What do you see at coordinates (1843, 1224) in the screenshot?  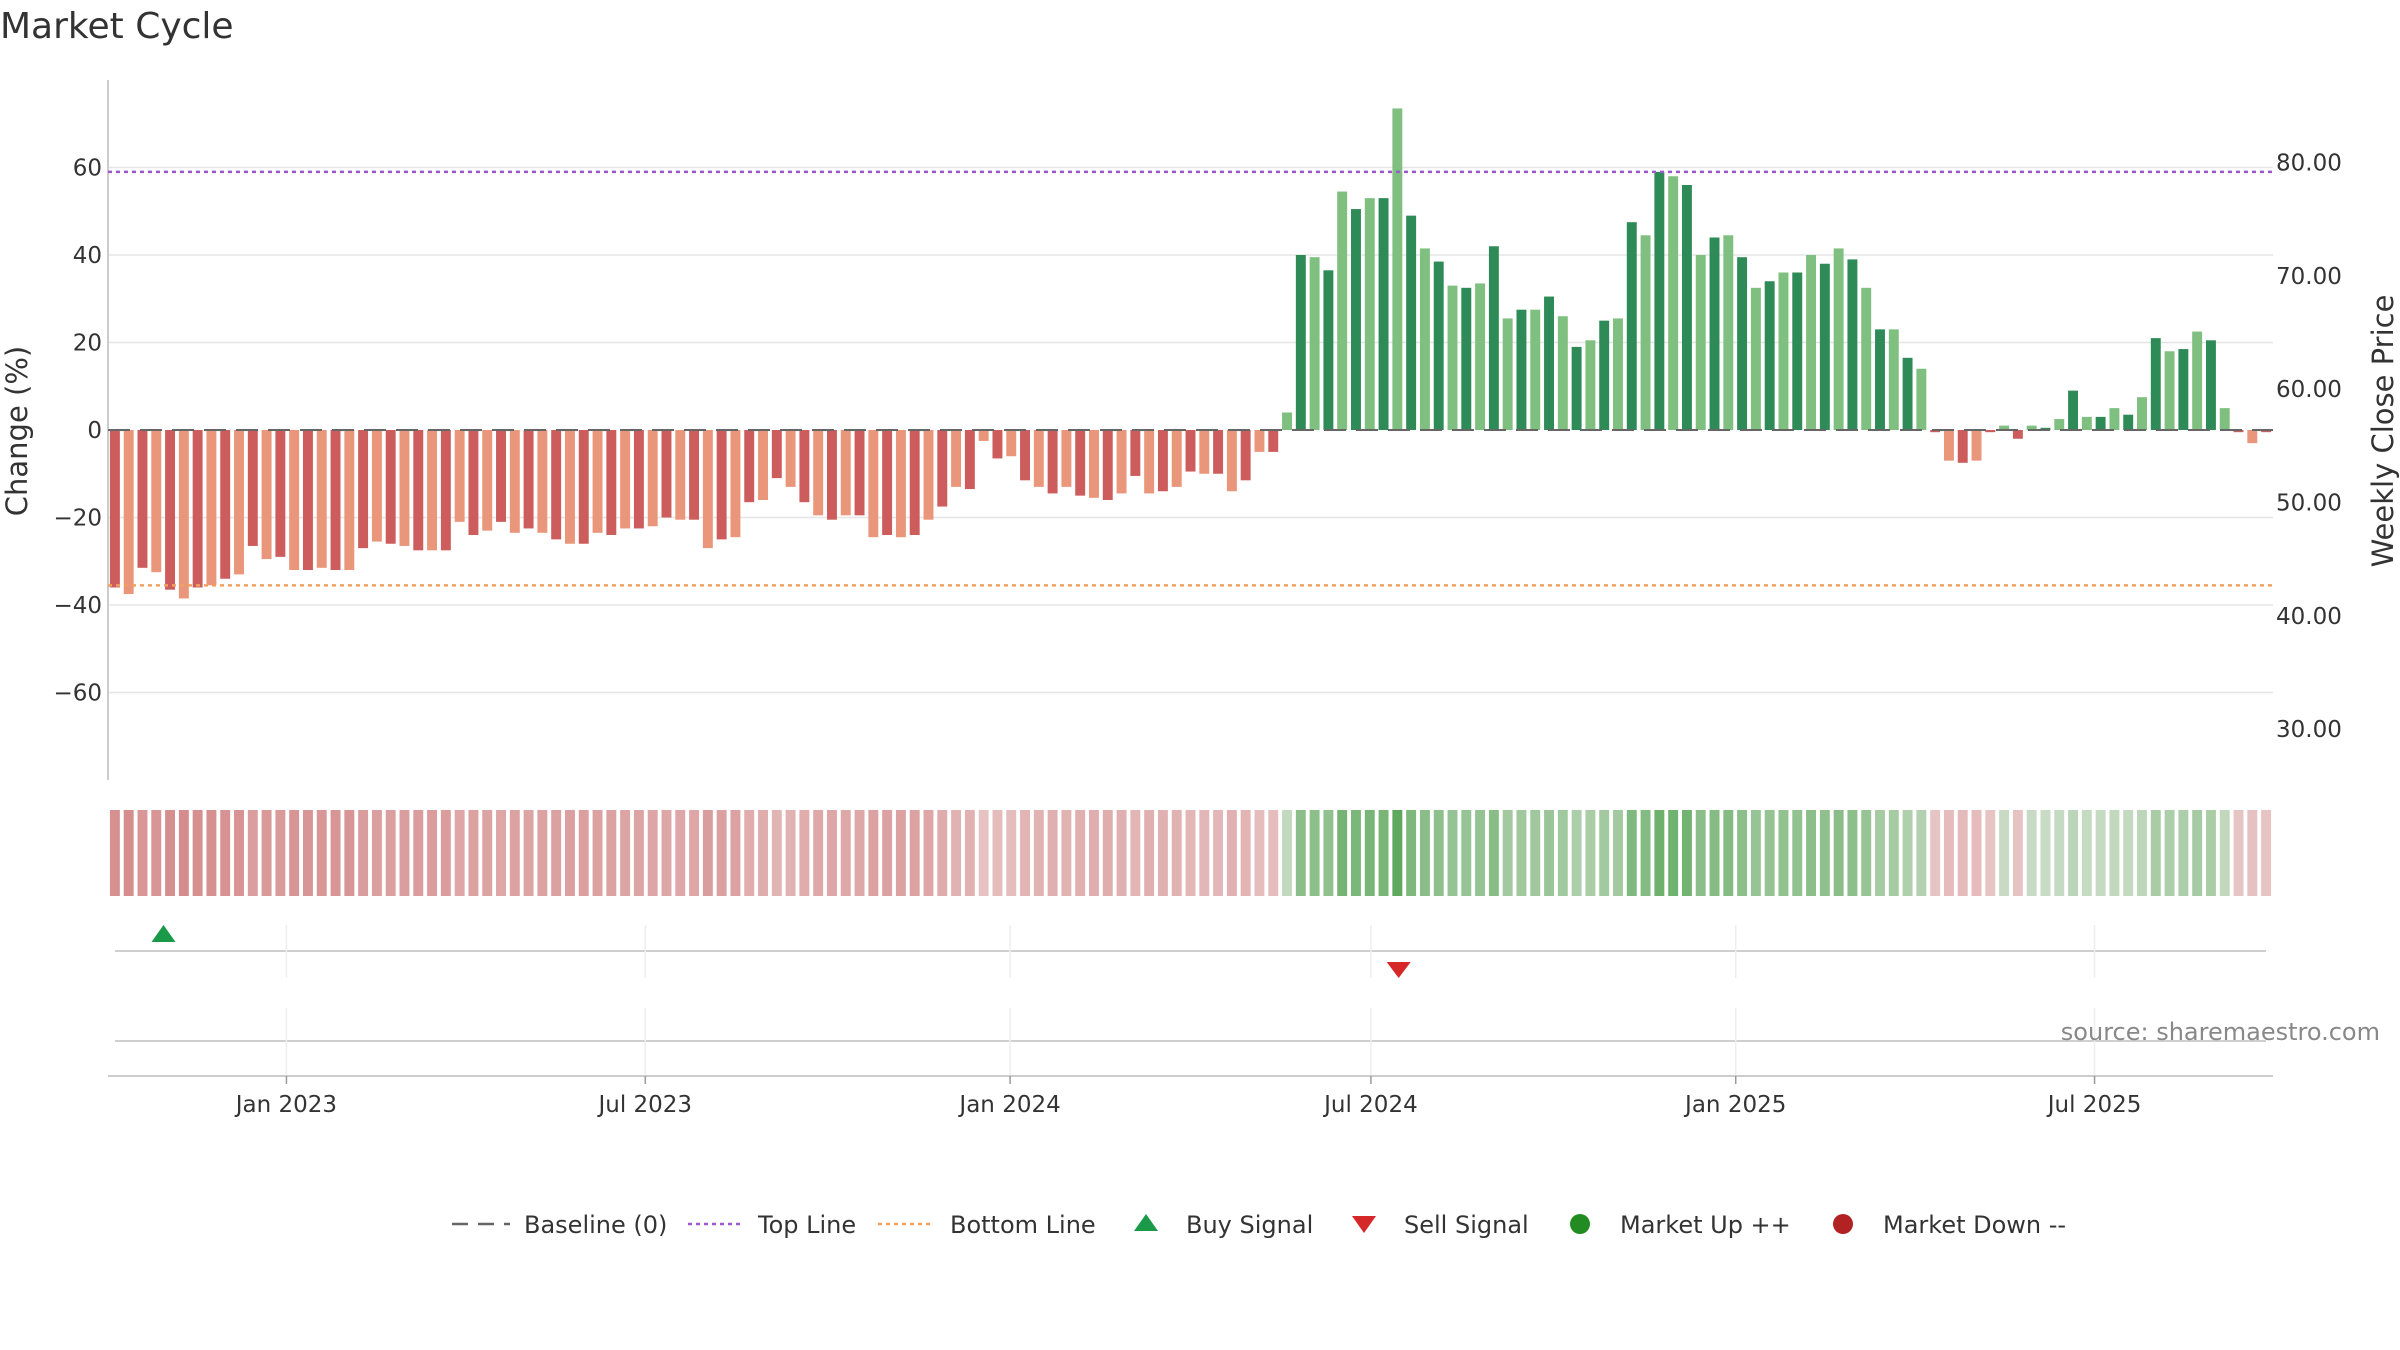 I see `legend-market-down-swatch` at bounding box center [1843, 1224].